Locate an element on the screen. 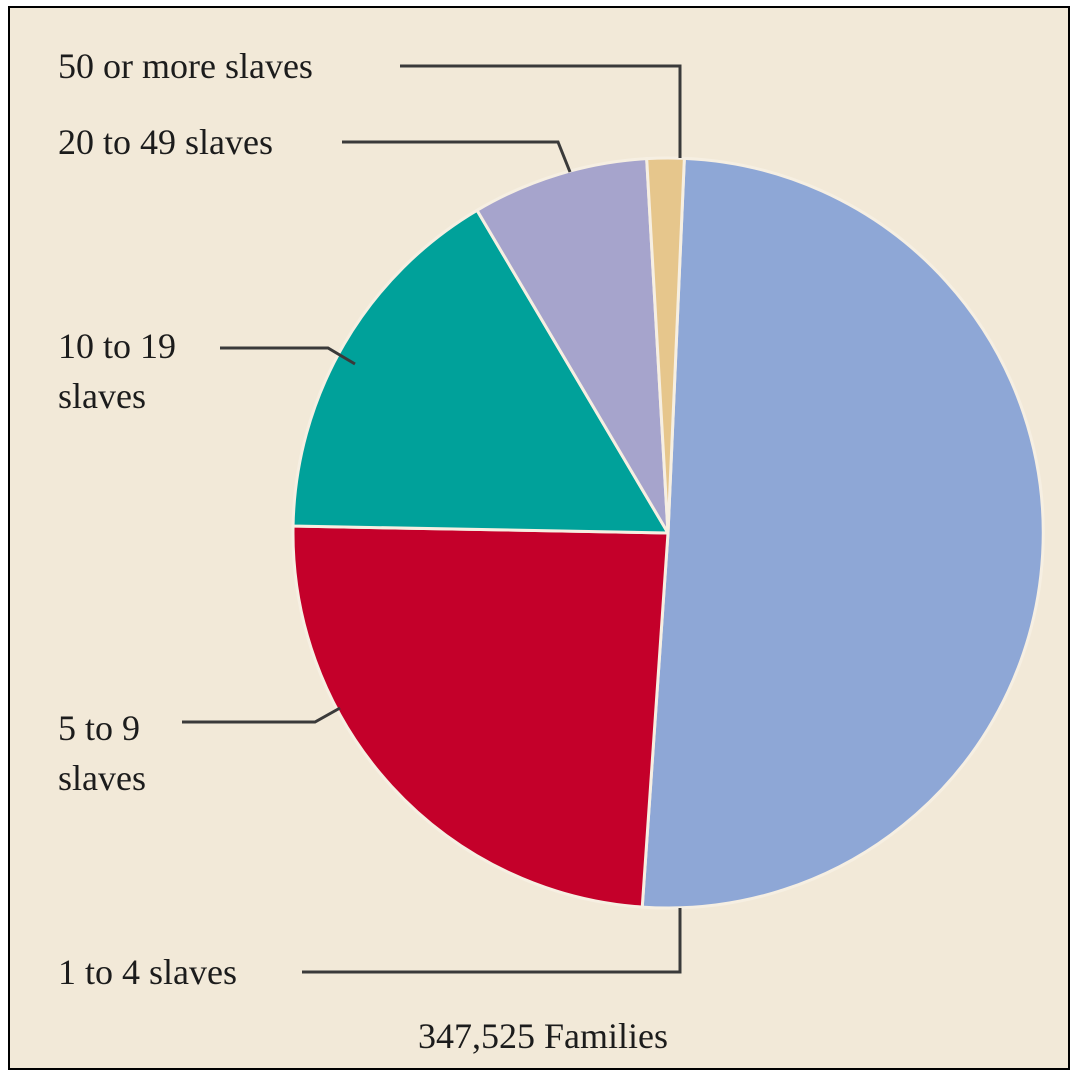 The width and height of the screenshot is (1073, 1075). pie-slice-5-to-9-slaves is located at coordinates (480, 716).